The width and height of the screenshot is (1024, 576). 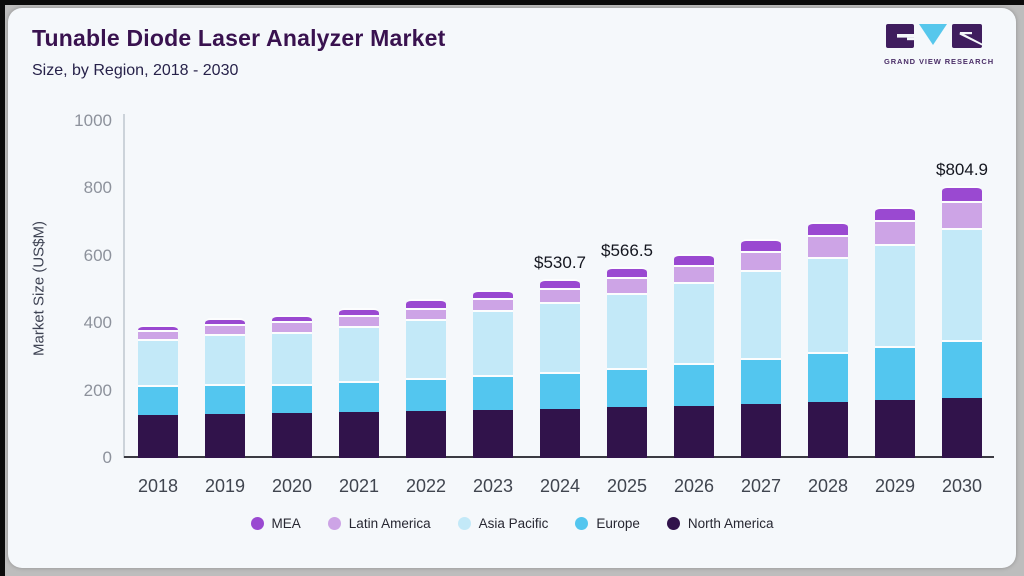 What do you see at coordinates (426, 348) in the screenshot?
I see `bar-2022-segment-asia-pacific` at bounding box center [426, 348].